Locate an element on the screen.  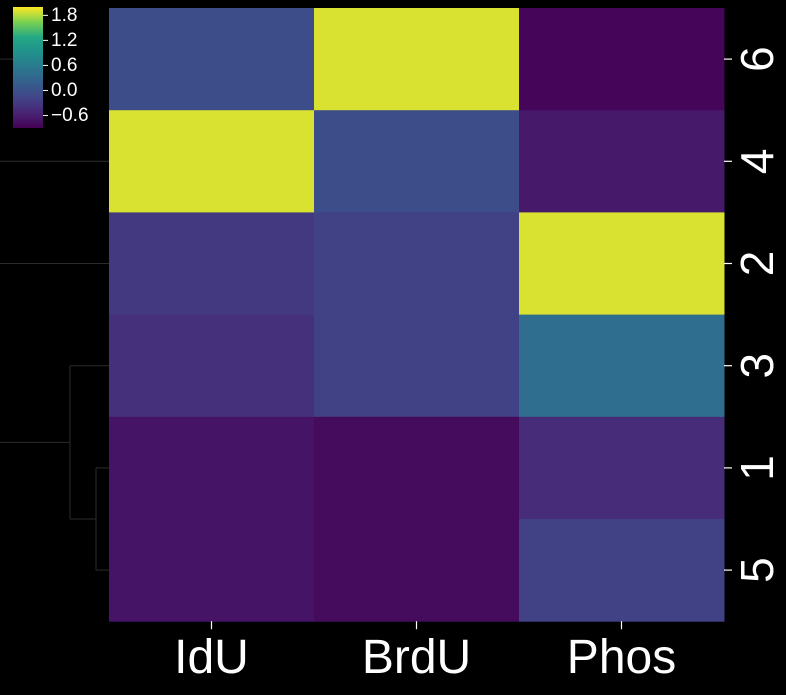
column-labels: IdU BrdU Phos is located at coordinates (425, 652).